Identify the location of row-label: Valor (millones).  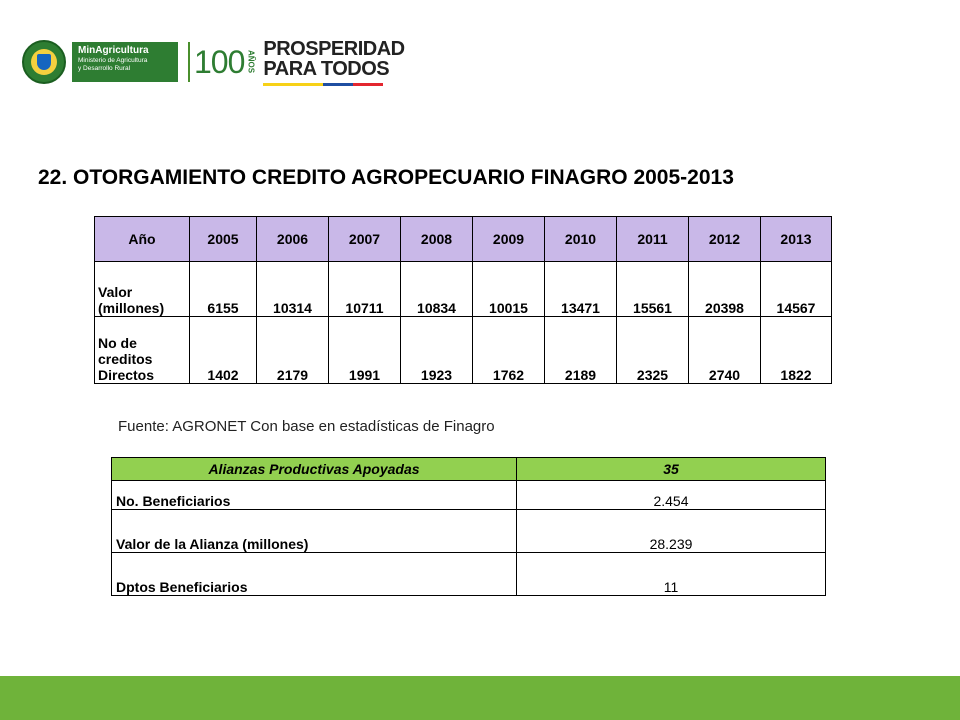
(142, 289).